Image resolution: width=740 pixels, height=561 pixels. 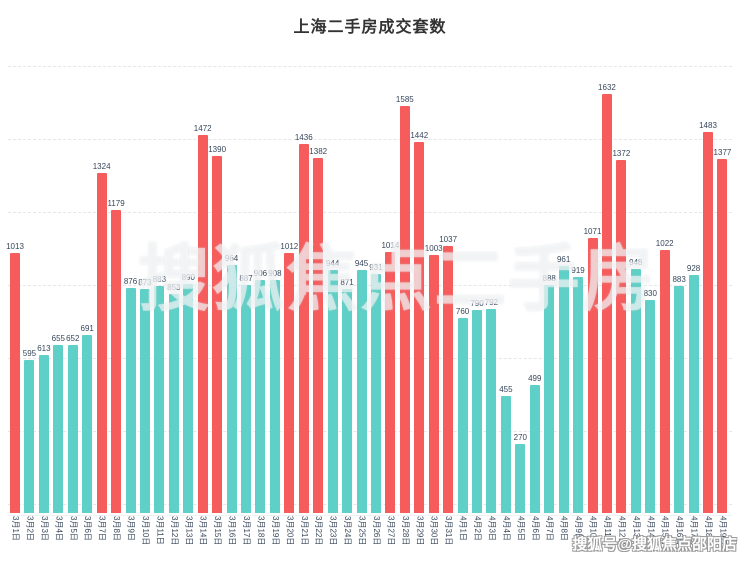 I want to click on x-axis-label: 4月12日, so click(x=622, y=531).